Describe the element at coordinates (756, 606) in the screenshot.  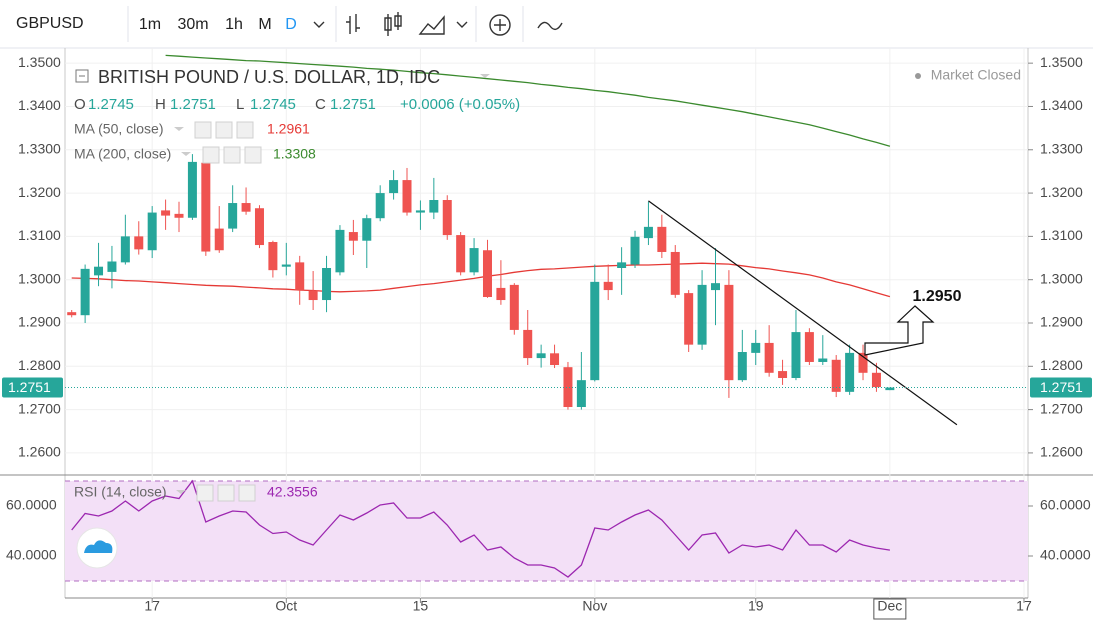
I see `x-tick-label: 19` at that location.